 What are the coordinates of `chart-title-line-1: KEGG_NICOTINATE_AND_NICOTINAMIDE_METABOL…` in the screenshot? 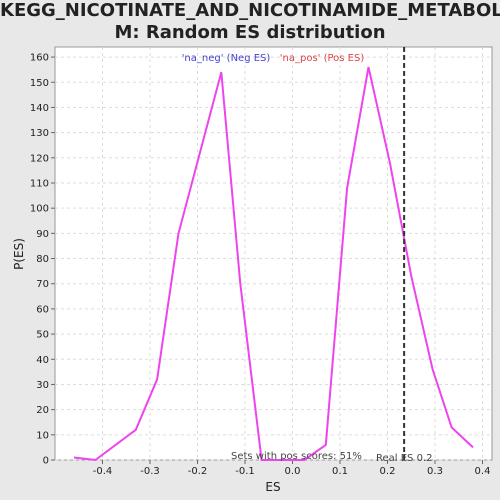 It's located at (250, 10).